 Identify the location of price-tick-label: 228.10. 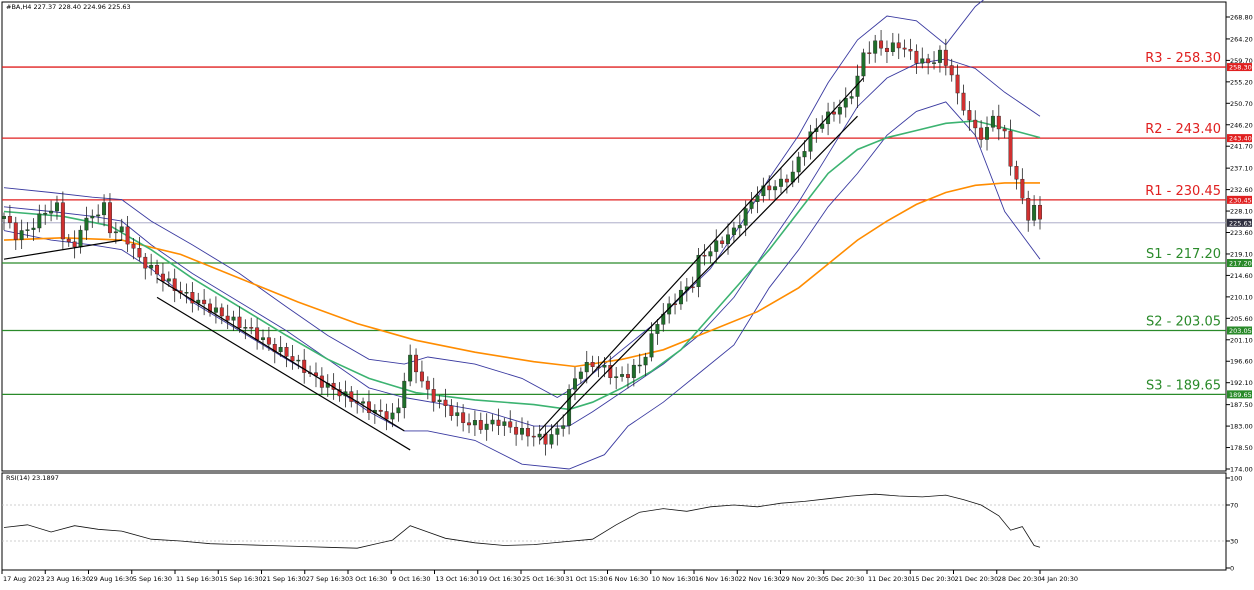
(1241, 212).